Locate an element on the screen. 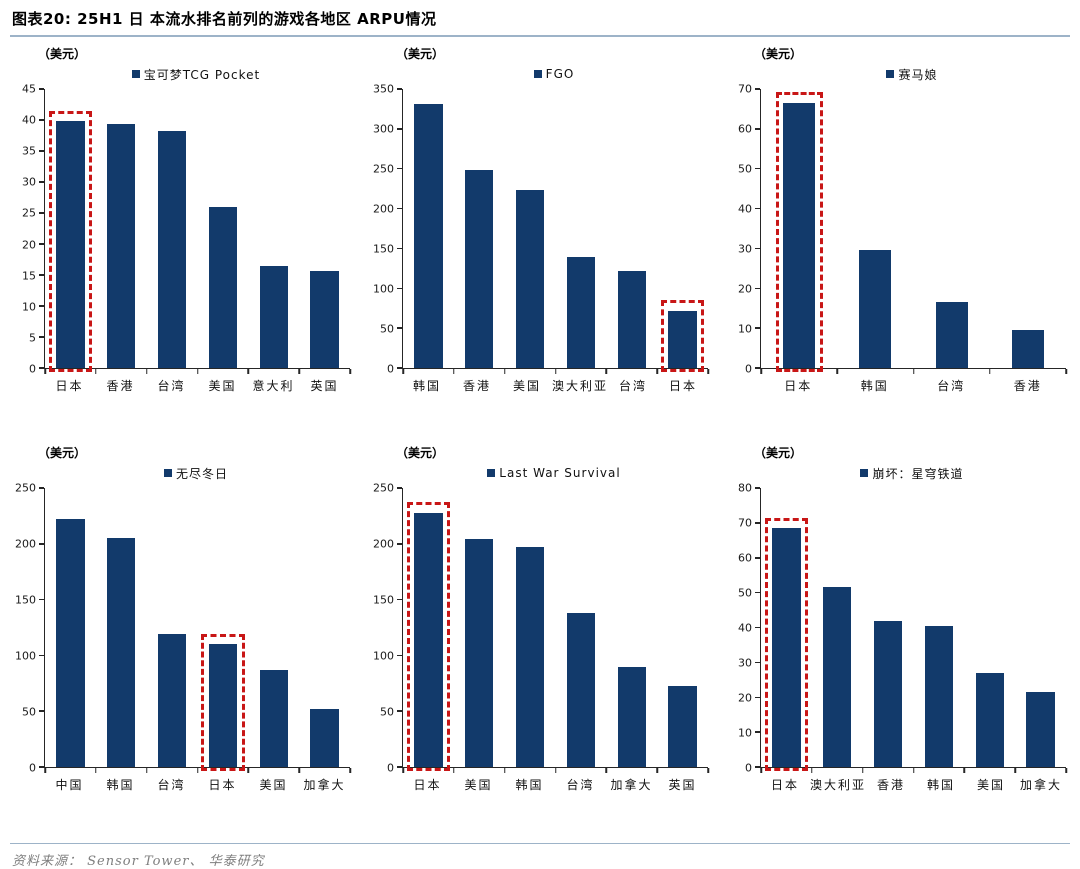 The width and height of the screenshot is (1080, 869). y-tick-label: 10 is located at coordinates (745, 733).